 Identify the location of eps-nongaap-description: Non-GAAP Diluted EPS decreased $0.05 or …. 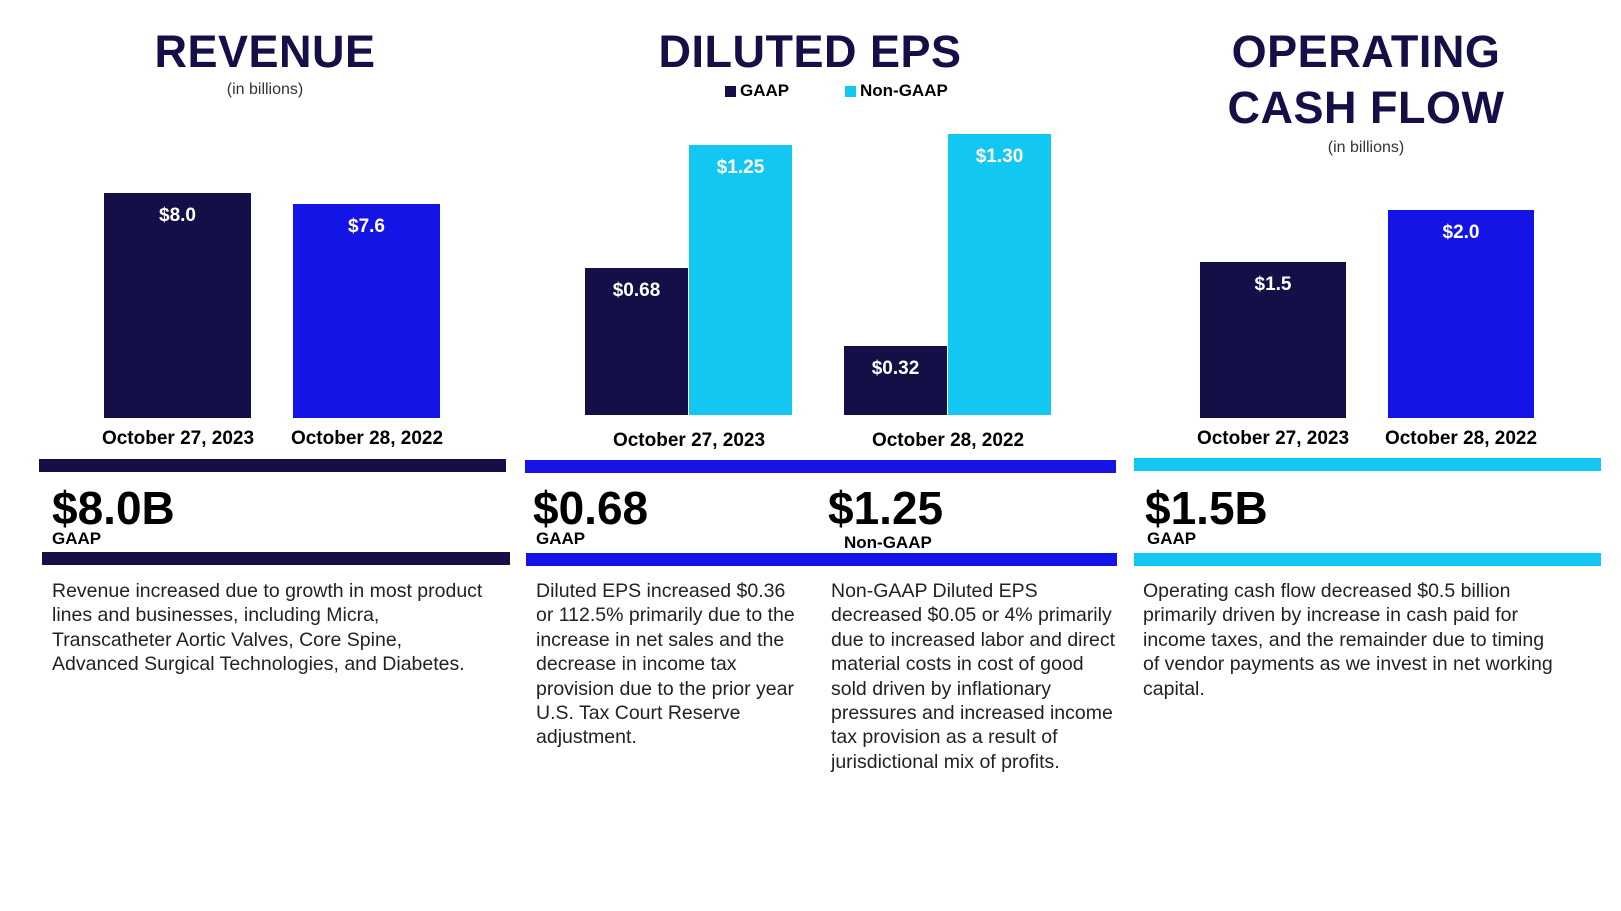
(973, 676).